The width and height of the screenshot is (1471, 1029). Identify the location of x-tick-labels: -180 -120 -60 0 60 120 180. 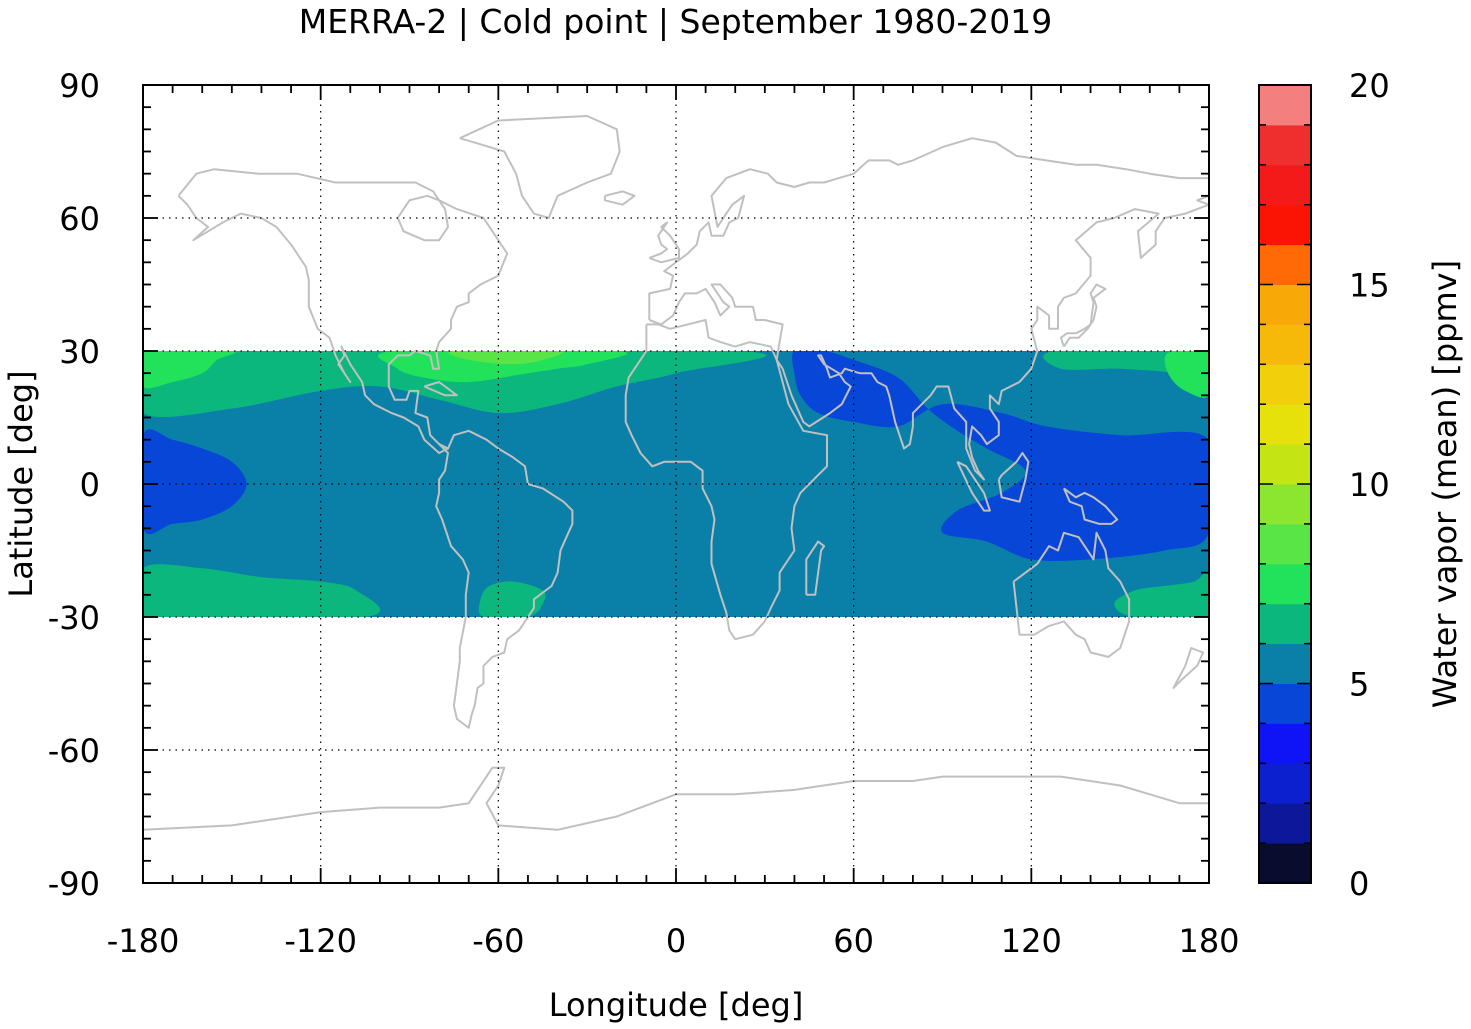
(673, 941).